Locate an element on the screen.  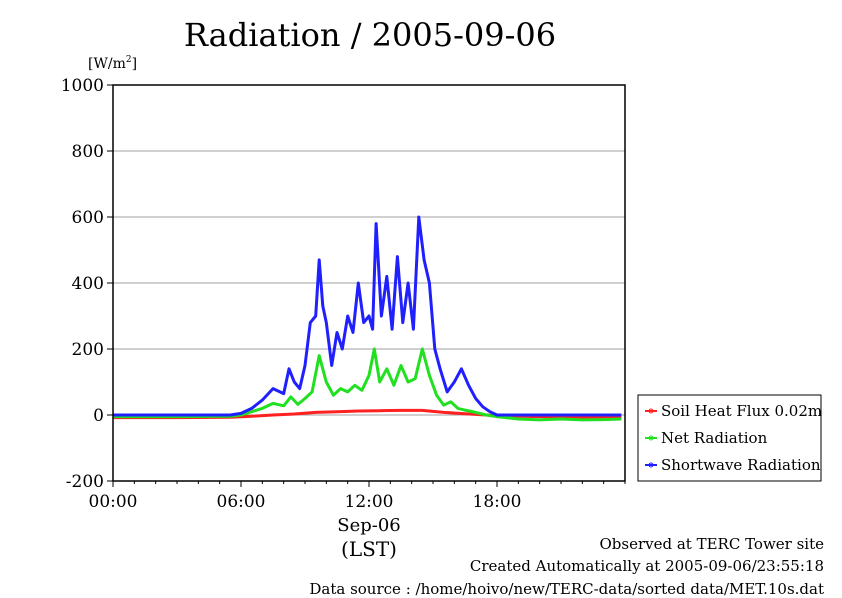
y-tick-label: 1000 is located at coordinates (82, 86).